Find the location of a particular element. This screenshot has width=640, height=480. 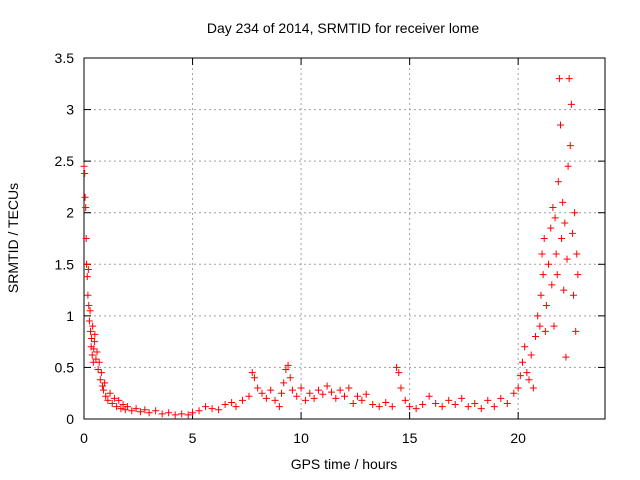

x-axis-label: GPS time / hours is located at coordinates (344, 464).